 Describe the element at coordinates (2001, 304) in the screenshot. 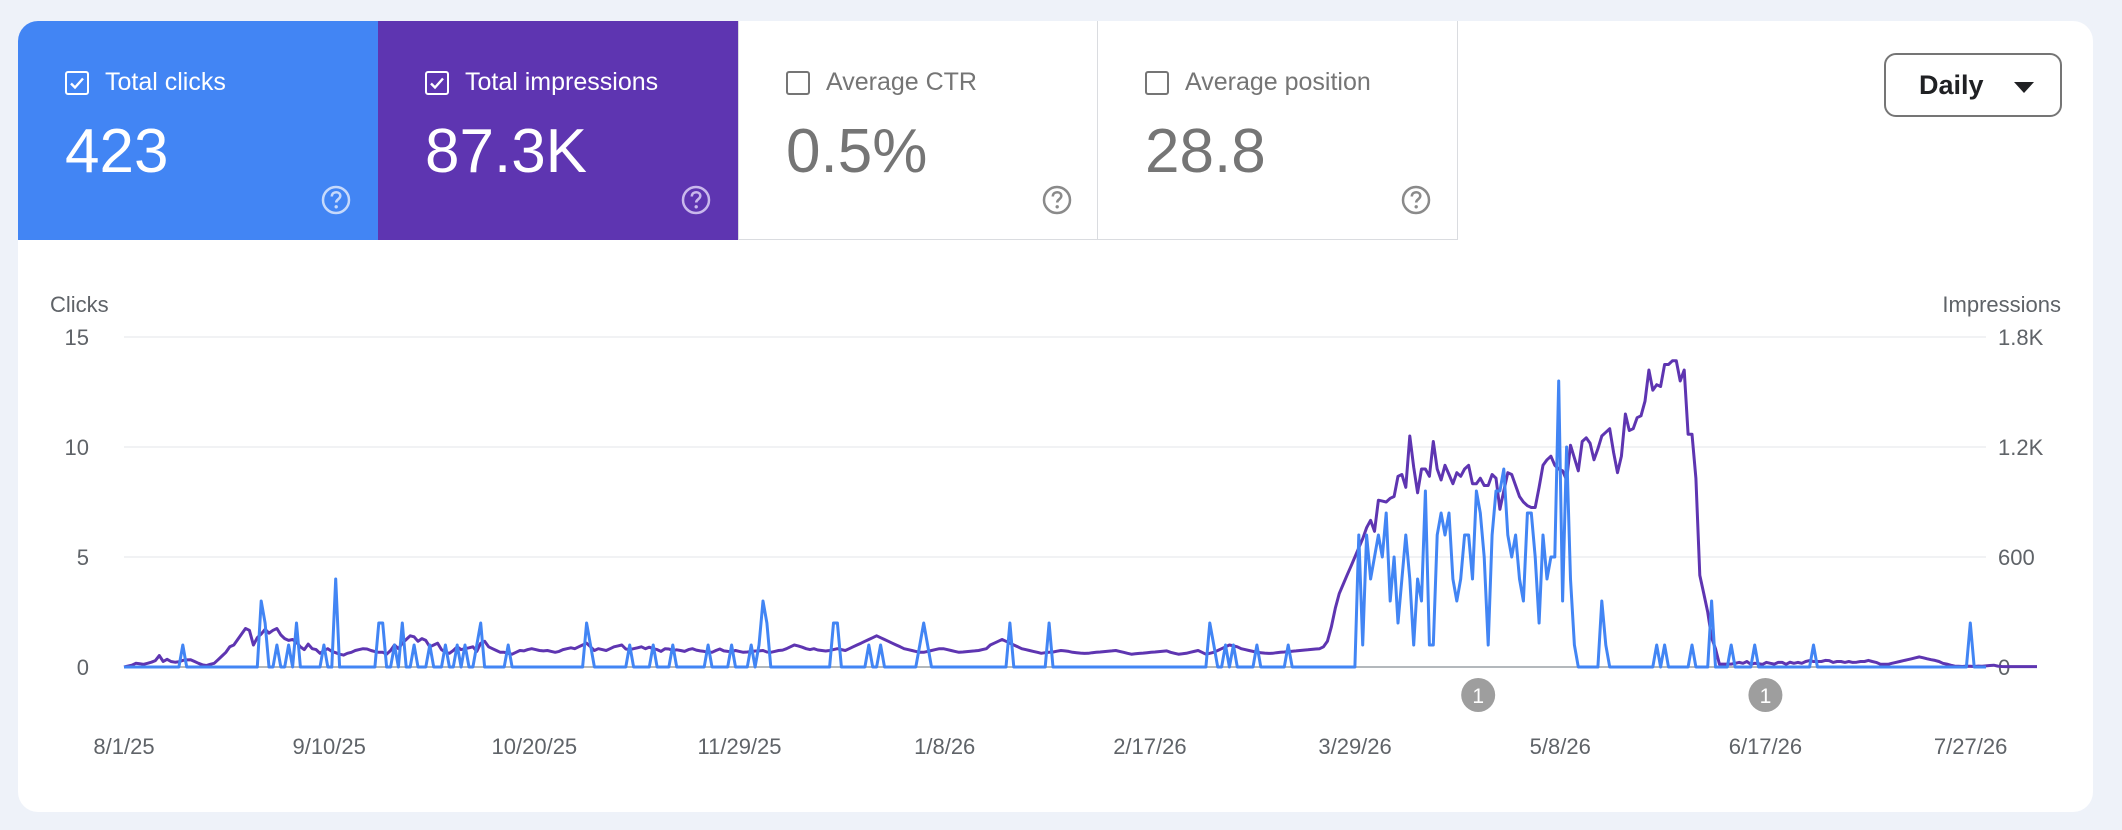

I see `y-right-axis-title: Impressions` at that location.